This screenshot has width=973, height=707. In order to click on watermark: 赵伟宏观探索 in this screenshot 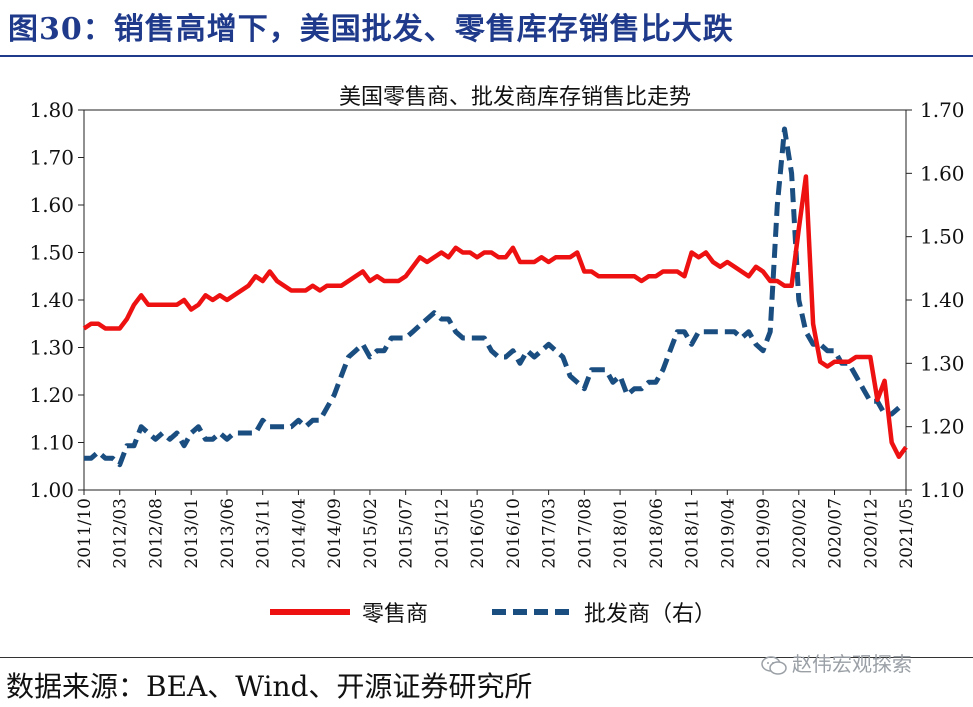, I will do `click(836, 662)`.